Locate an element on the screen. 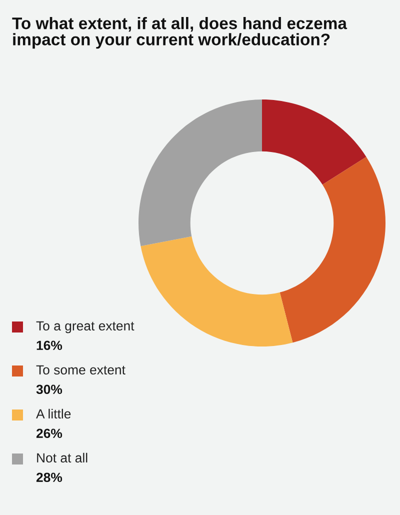 The height and width of the screenshot is (515, 400). data-label: 30% is located at coordinates (49, 389).